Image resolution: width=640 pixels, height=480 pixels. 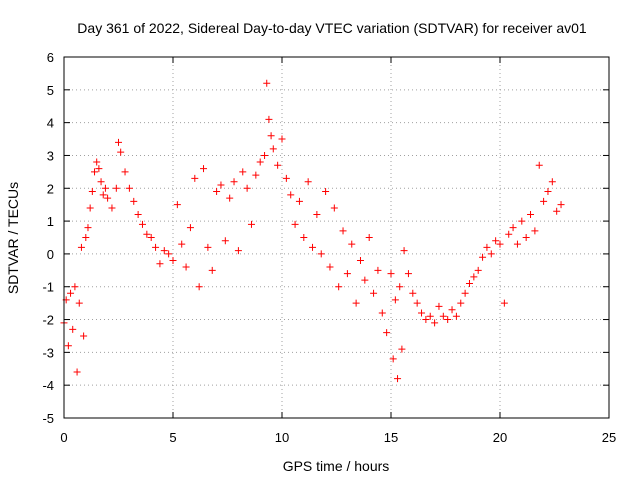 What do you see at coordinates (13, 238) in the screenshot?
I see `y-axis-label: SDTVAR / TECUs` at bounding box center [13, 238].